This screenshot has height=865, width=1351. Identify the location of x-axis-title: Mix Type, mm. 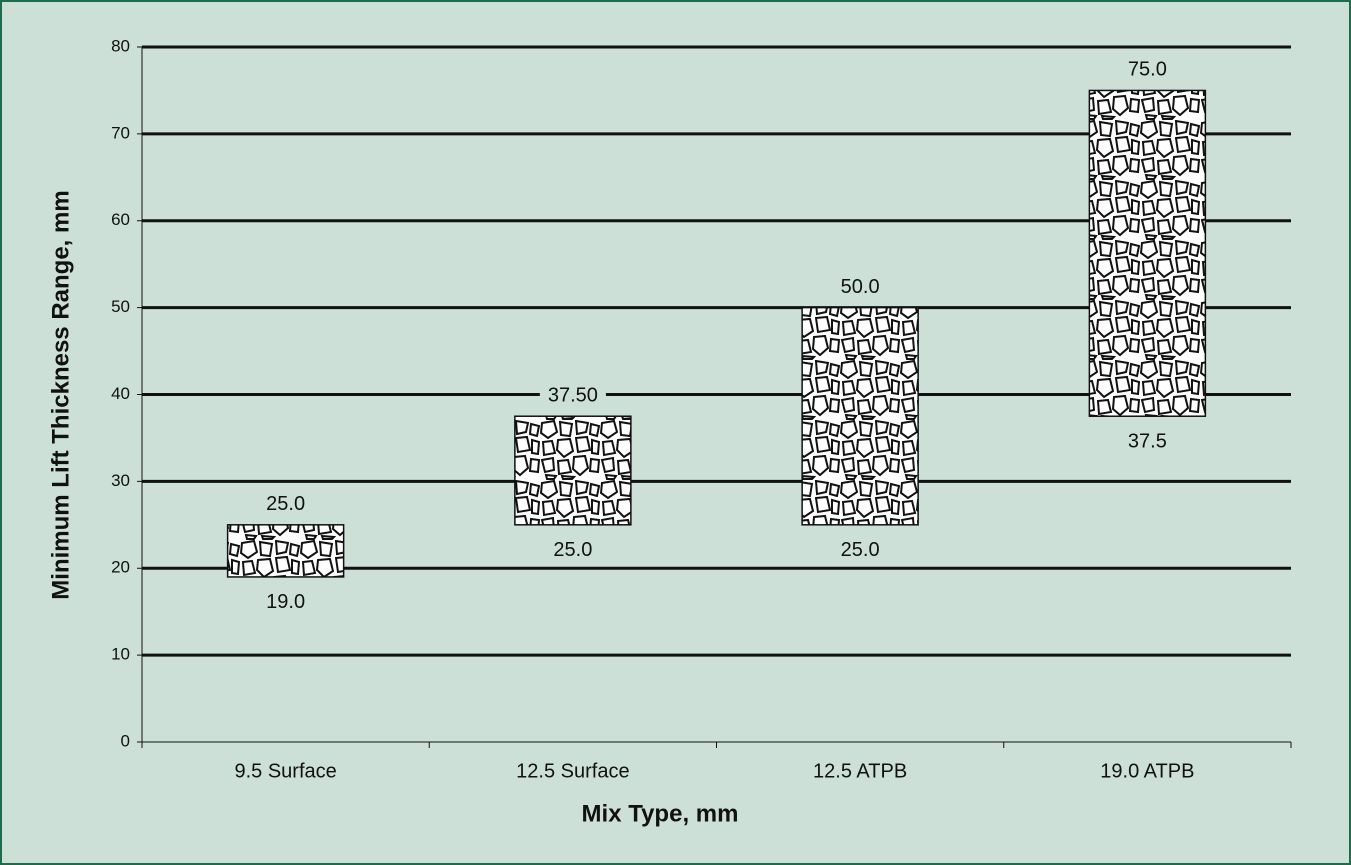
(660, 813).